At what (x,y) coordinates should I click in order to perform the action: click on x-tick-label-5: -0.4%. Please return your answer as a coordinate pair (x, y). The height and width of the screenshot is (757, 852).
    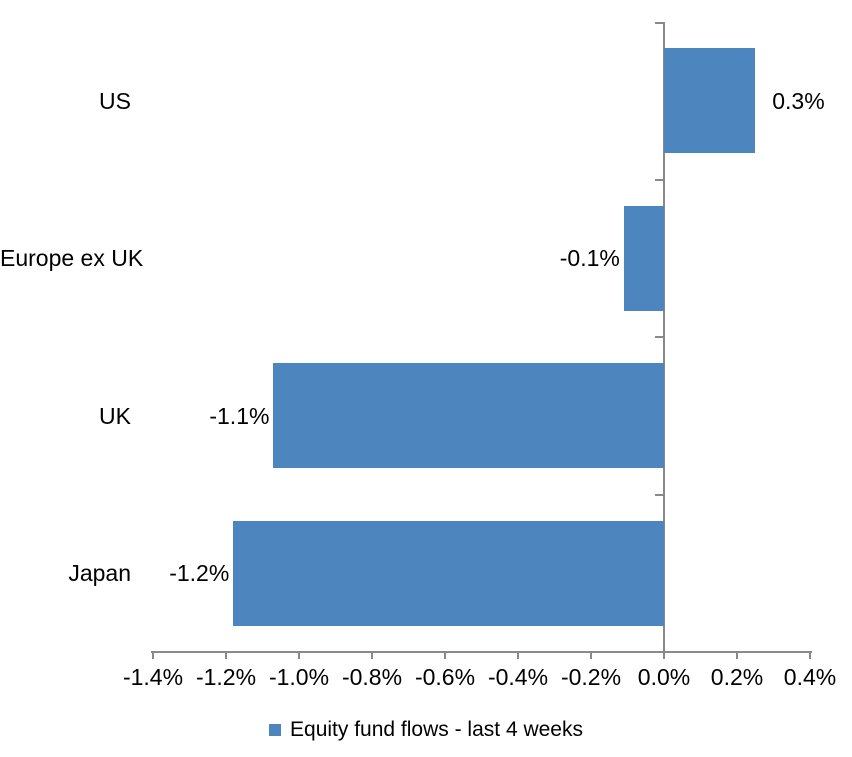
    Looking at the image, I should click on (518, 677).